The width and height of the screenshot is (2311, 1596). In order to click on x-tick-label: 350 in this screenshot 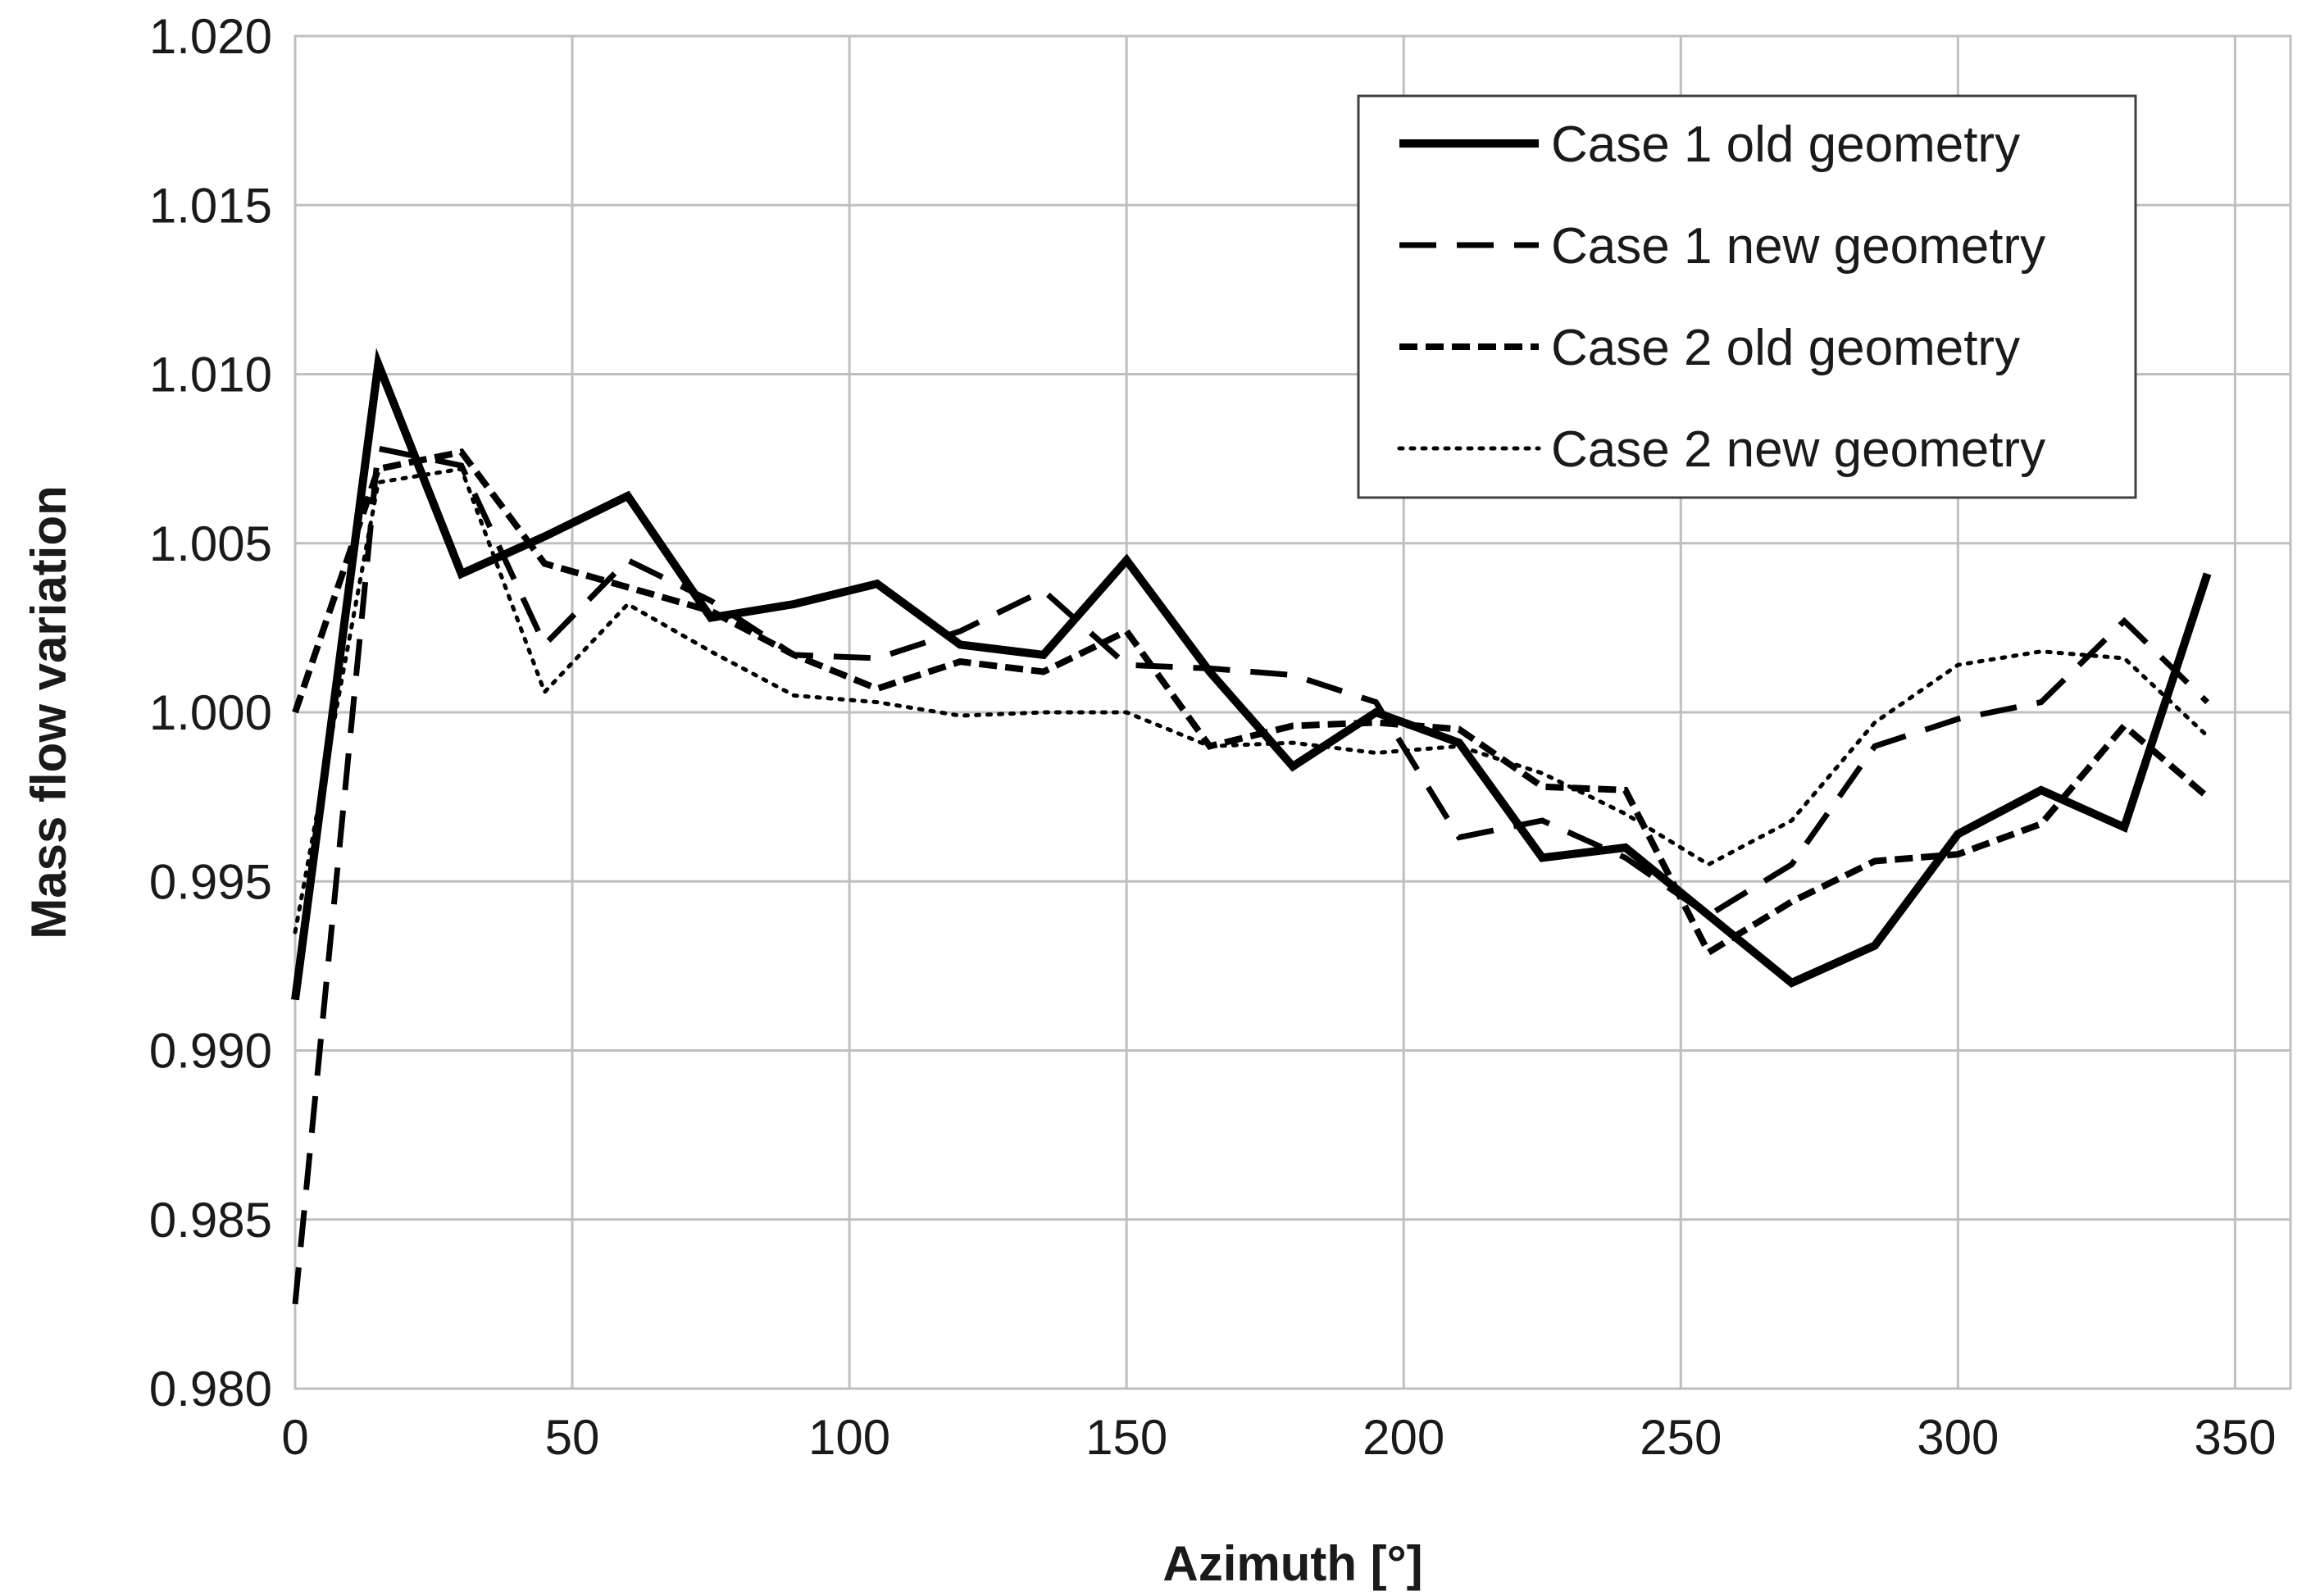, I will do `click(2235, 1437)`.